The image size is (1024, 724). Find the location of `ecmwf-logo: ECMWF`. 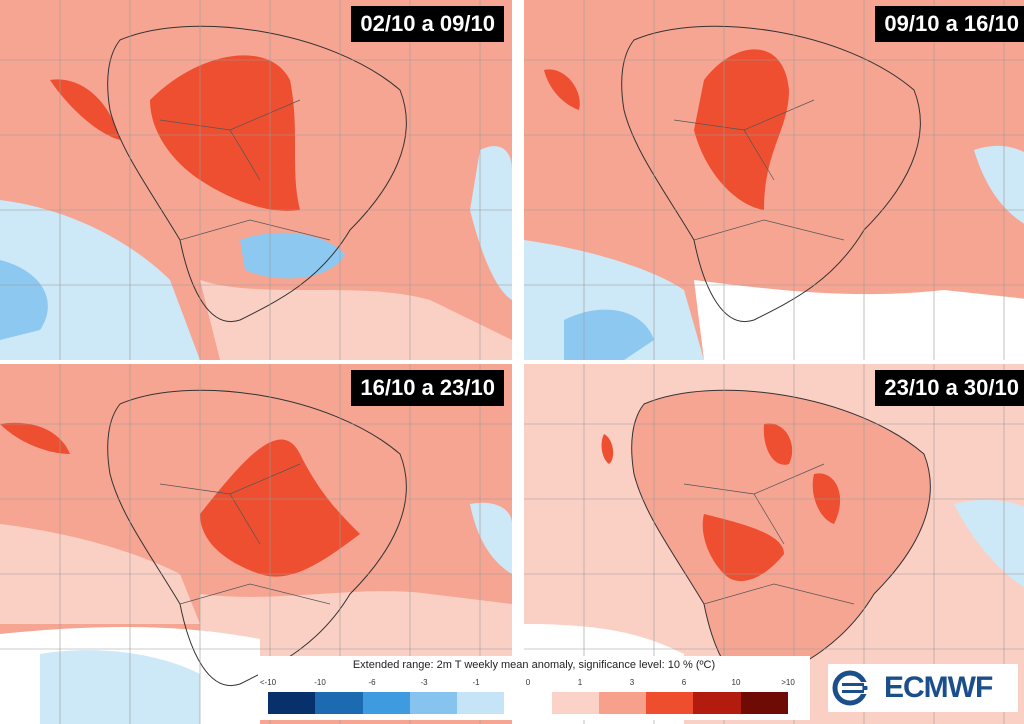

ecmwf-logo: ECMWF is located at coordinates (923, 688).